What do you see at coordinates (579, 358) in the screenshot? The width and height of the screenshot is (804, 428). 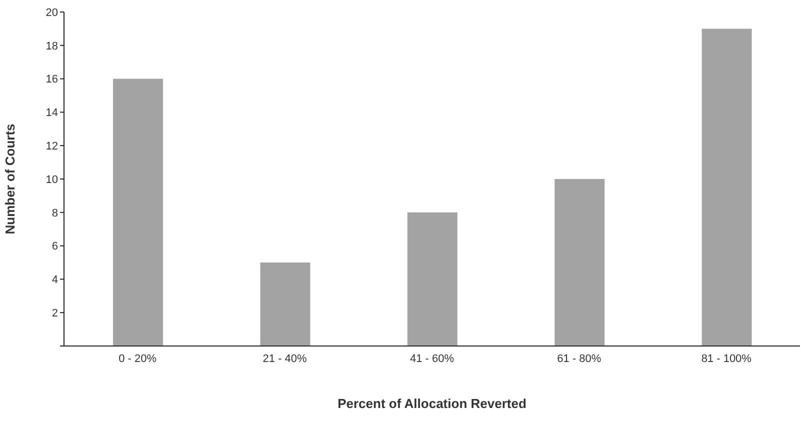 I see `x-tick-label: 61 - 80%` at bounding box center [579, 358].